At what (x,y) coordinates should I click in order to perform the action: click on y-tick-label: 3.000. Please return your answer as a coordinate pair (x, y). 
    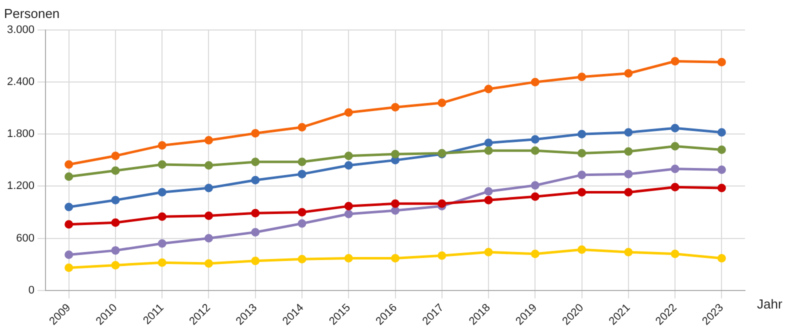
    Looking at the image, I should click on (20, 30).